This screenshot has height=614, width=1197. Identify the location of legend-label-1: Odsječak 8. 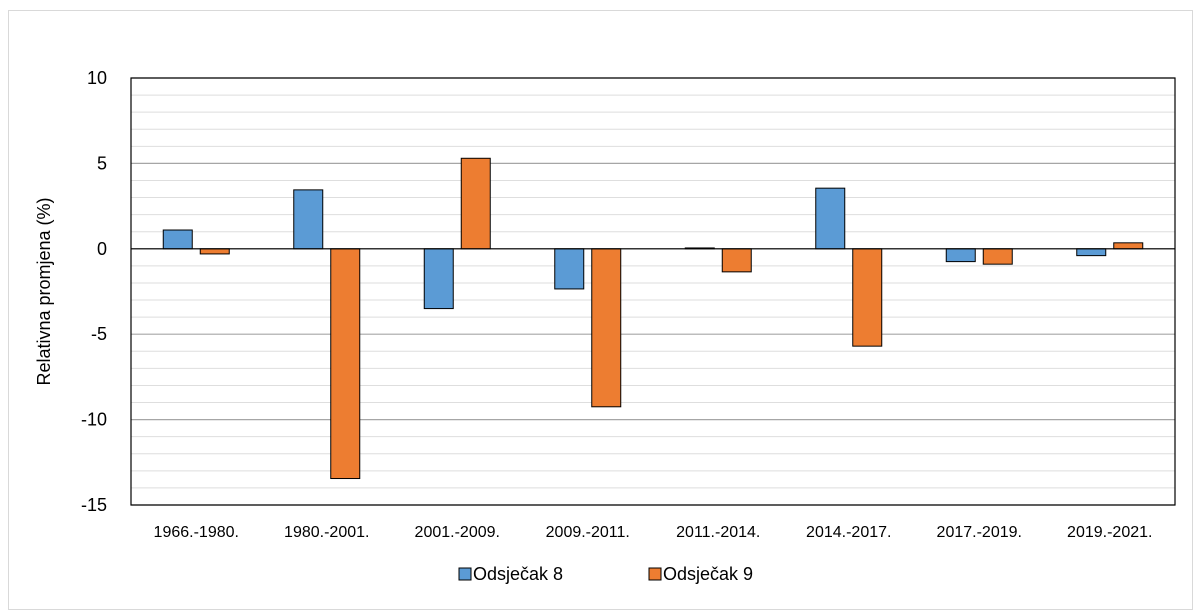
(518, 574).